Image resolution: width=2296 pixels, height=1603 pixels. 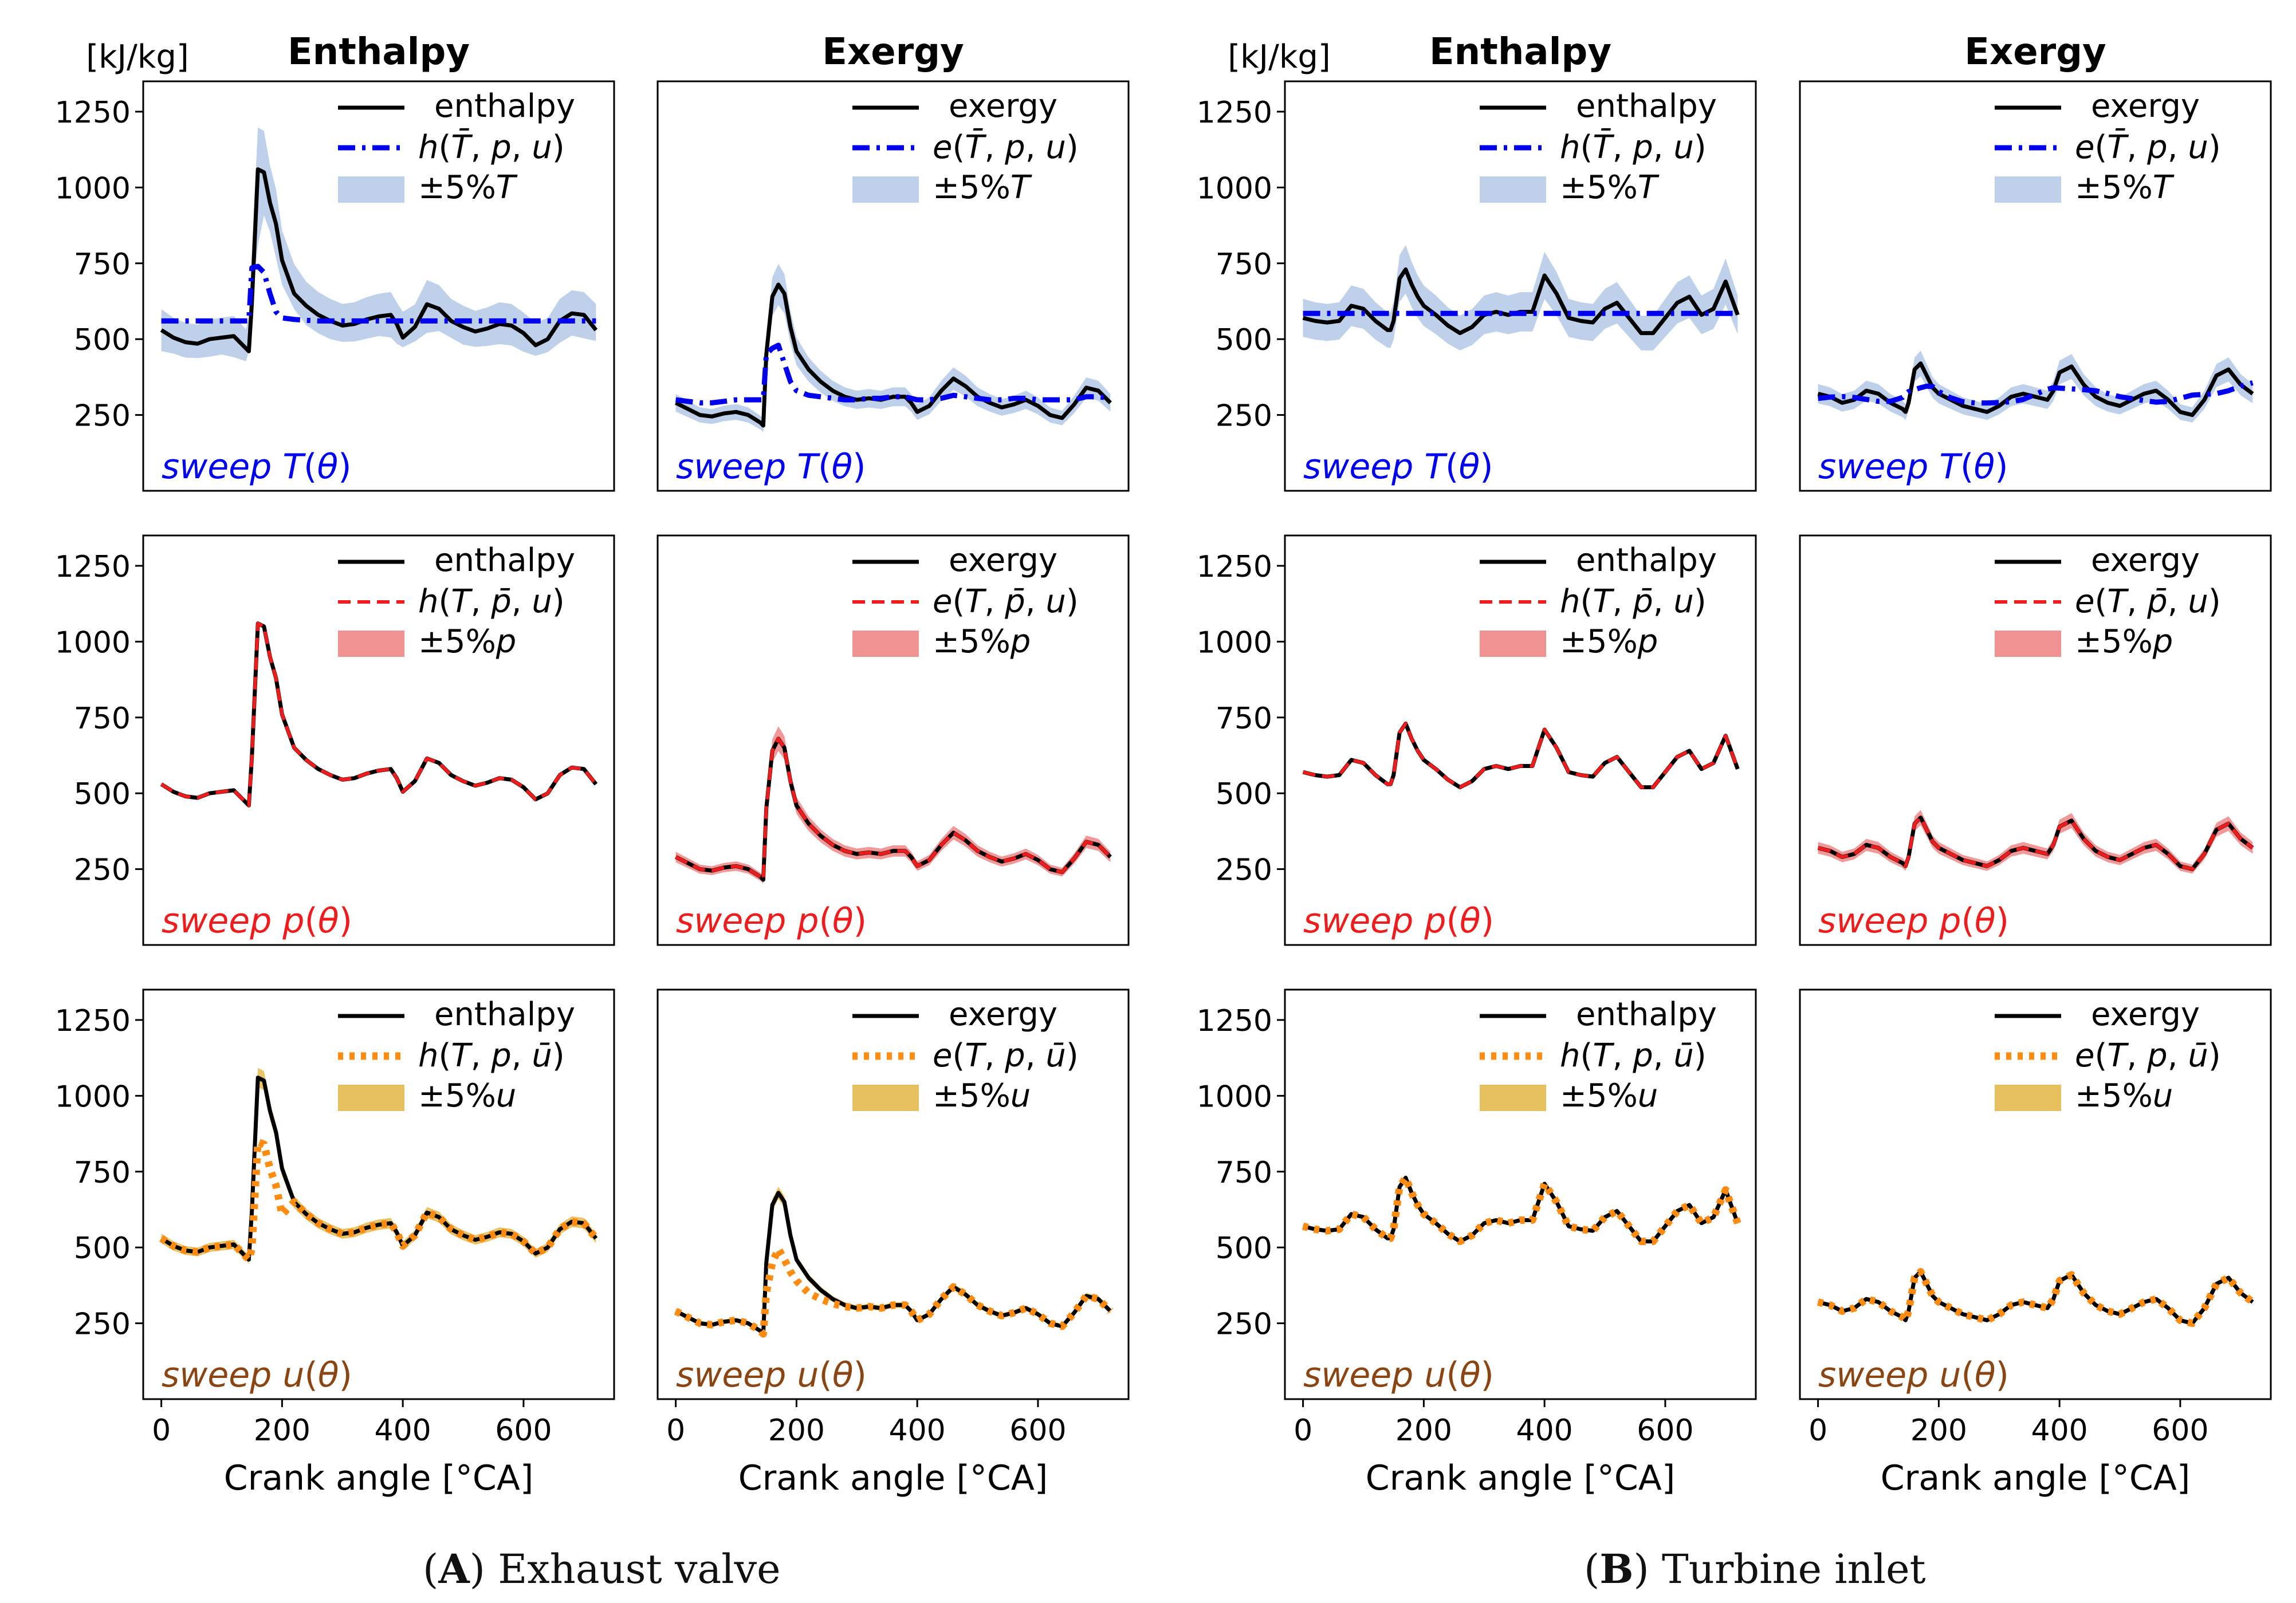 What do you see at coordinates (1520, 52) in the screenshot?
I see `column-title-2: Enthalpy` at bounding box center [1520, 52].